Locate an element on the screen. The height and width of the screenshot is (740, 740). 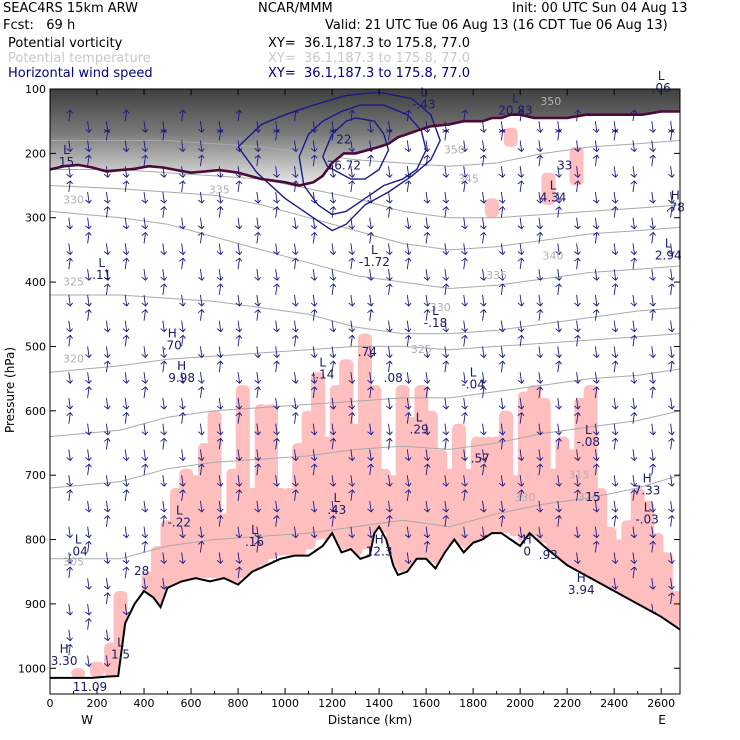
forecast-hour: Fcst: 69 h is located at coordinates (39, 25).